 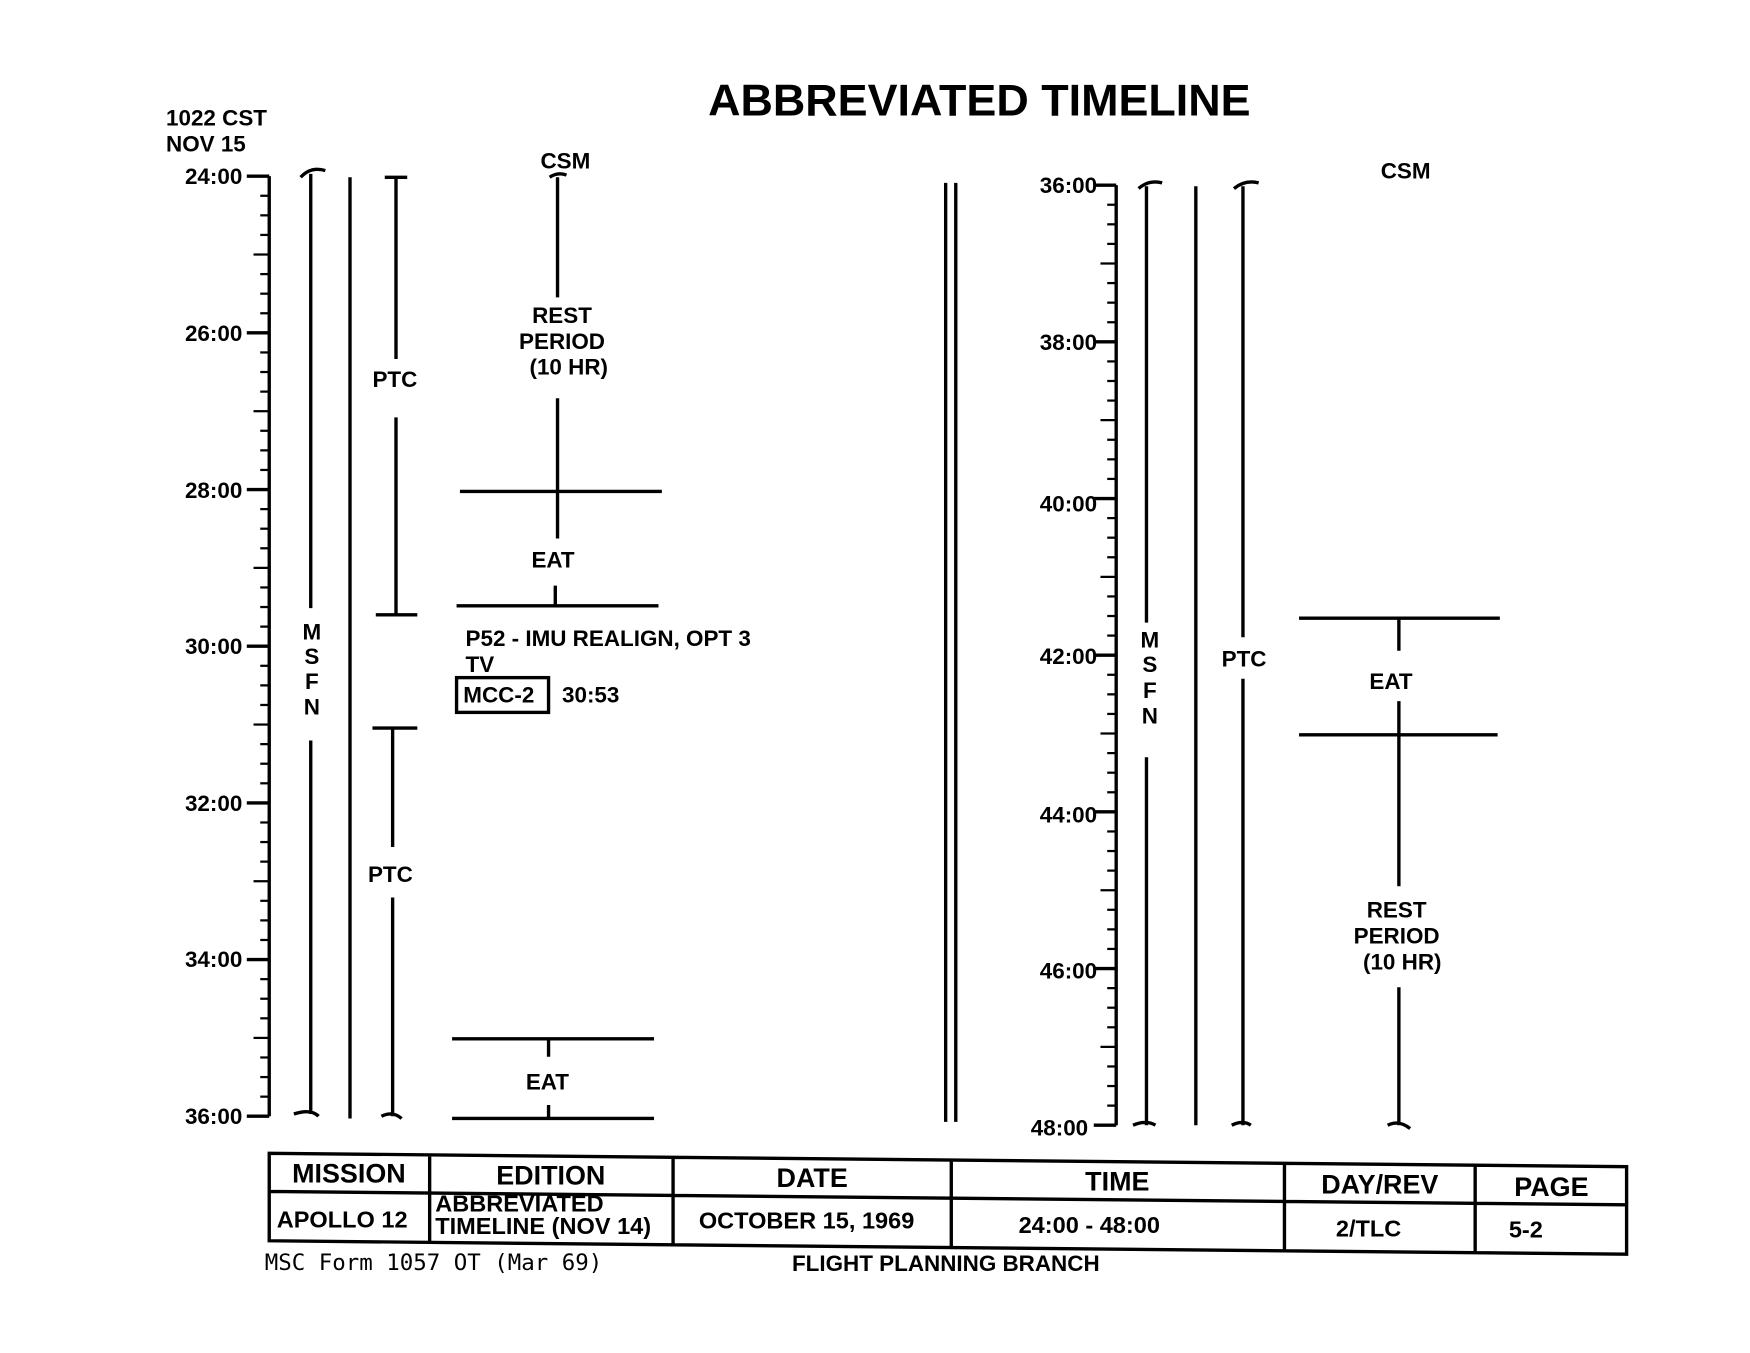 I want to click on axis-label: 30:00, so click(x=213, y=646).